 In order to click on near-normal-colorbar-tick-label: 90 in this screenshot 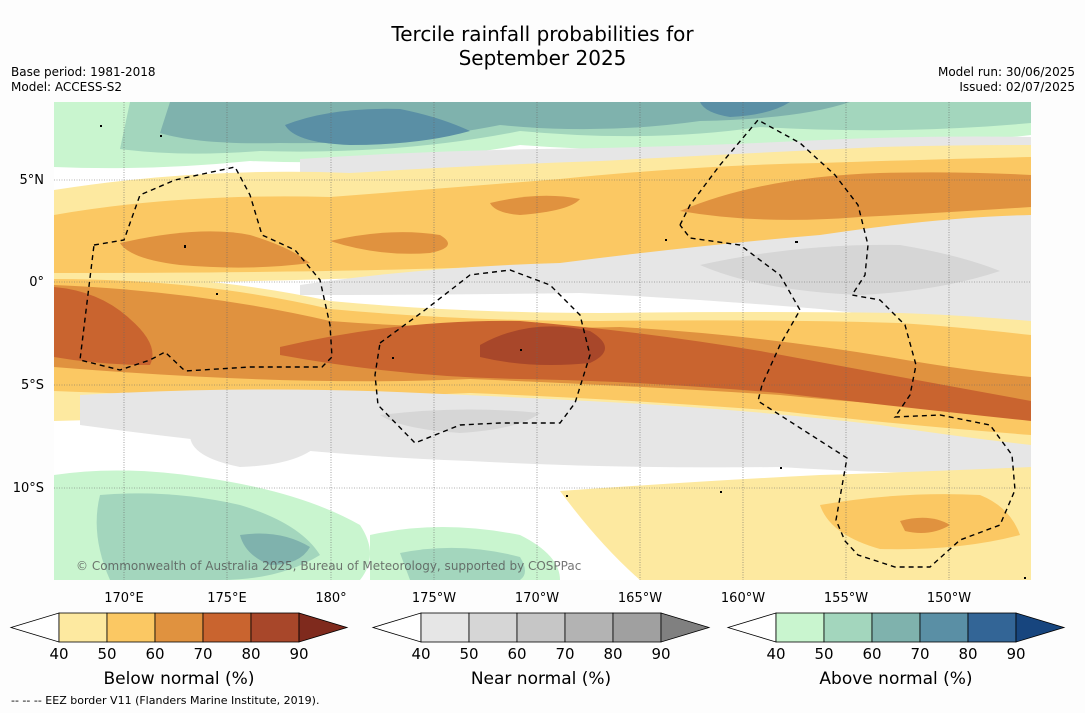, I will do `click(660, 654)`.